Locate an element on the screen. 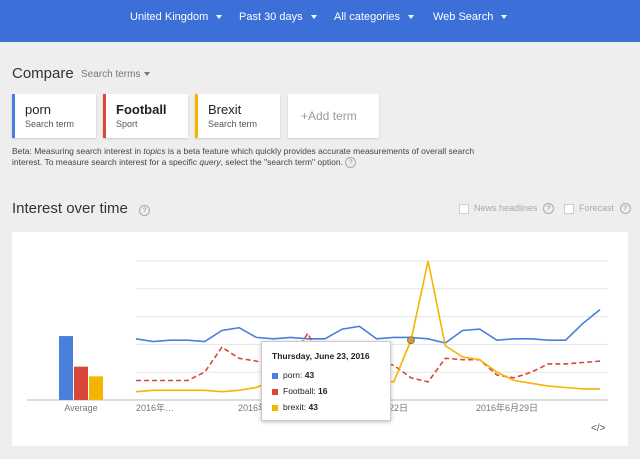 The width and height of the screenshot is (640, 459). beta-text: Beta: Measuring search interest in is located at coordinates (78, 151).